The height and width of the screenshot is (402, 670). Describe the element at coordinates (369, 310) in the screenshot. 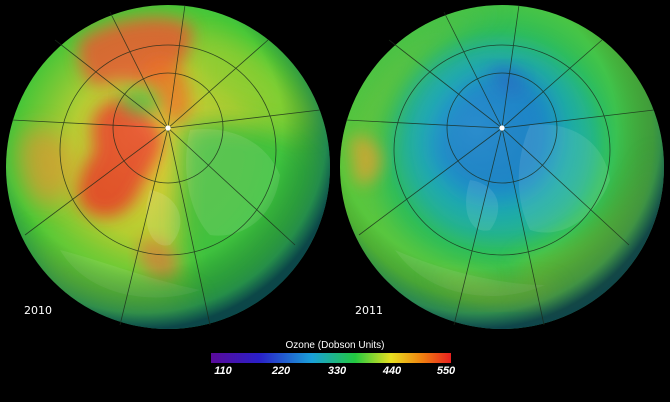

I see `year-label-2011: 2011` at that location.